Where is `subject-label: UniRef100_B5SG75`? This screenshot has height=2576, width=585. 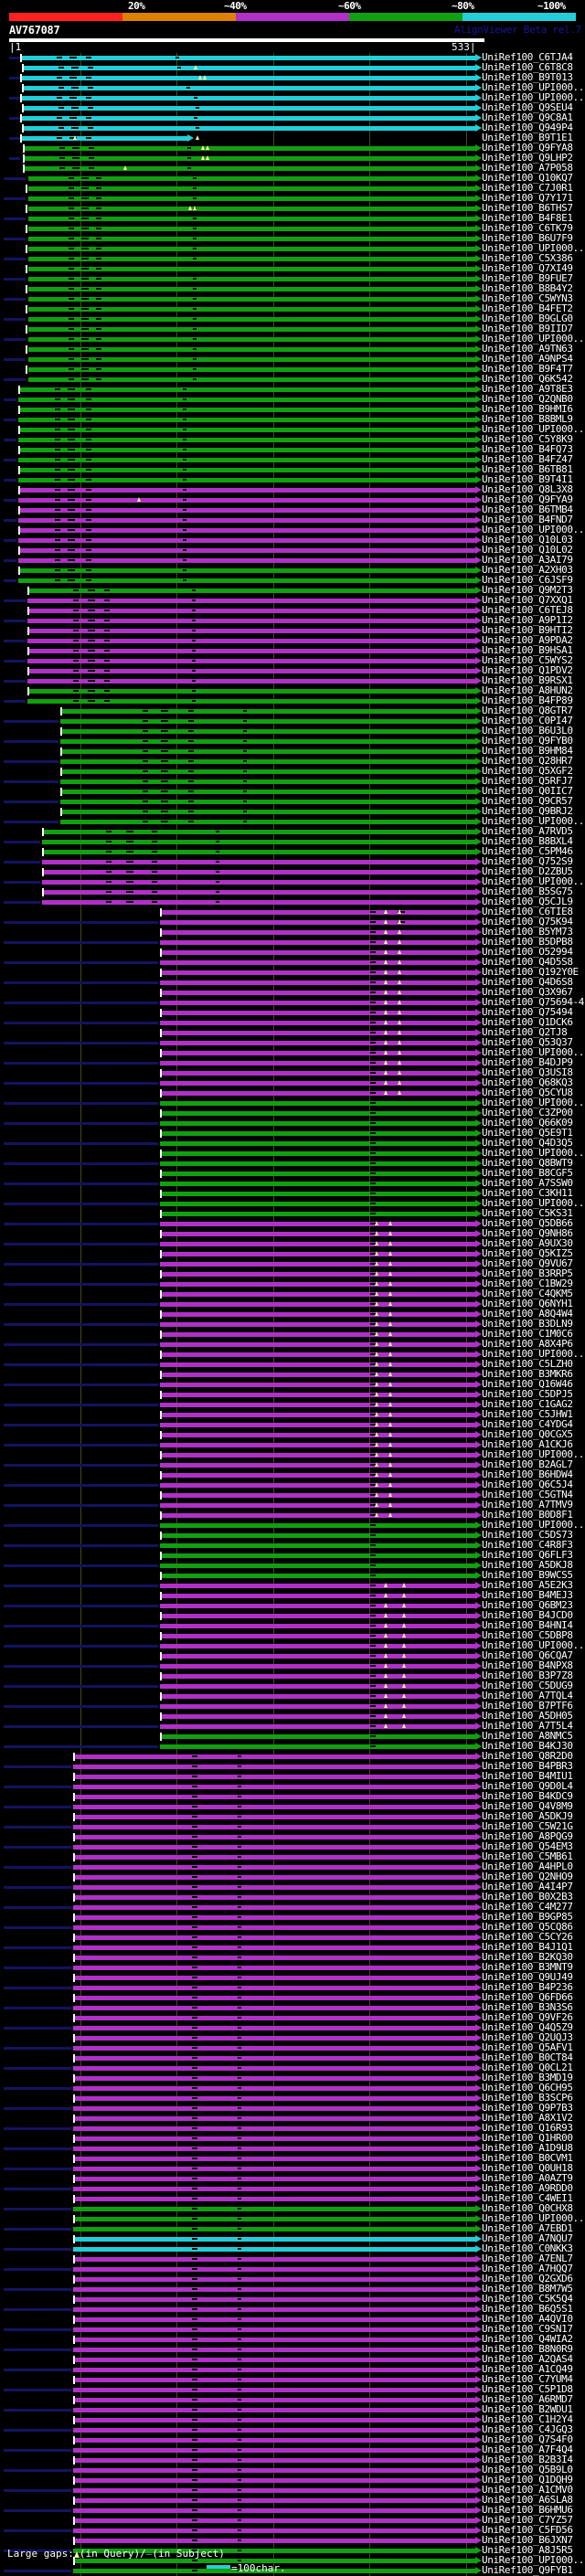
subject-label: UniRef100_B5SG75 is located at coordinates (528, 891).